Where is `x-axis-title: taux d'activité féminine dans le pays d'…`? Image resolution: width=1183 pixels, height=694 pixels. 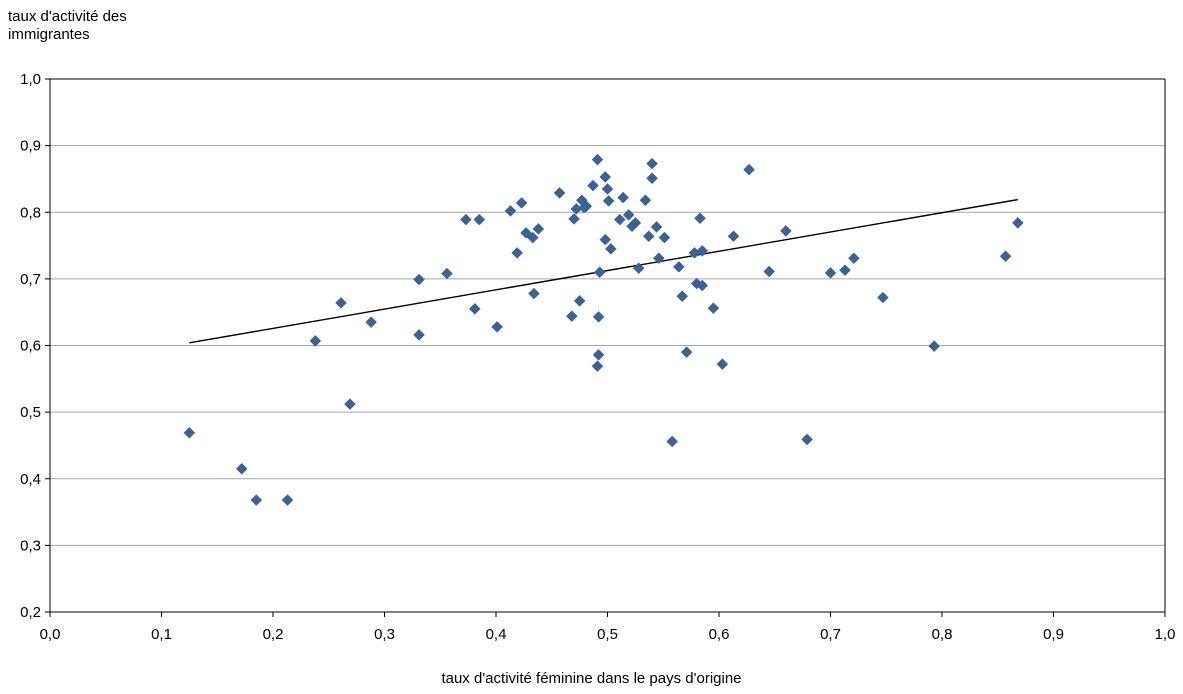
x-axis-title: taux d'activité féminine dans le pays d'… is located at coordinates (591, 678).